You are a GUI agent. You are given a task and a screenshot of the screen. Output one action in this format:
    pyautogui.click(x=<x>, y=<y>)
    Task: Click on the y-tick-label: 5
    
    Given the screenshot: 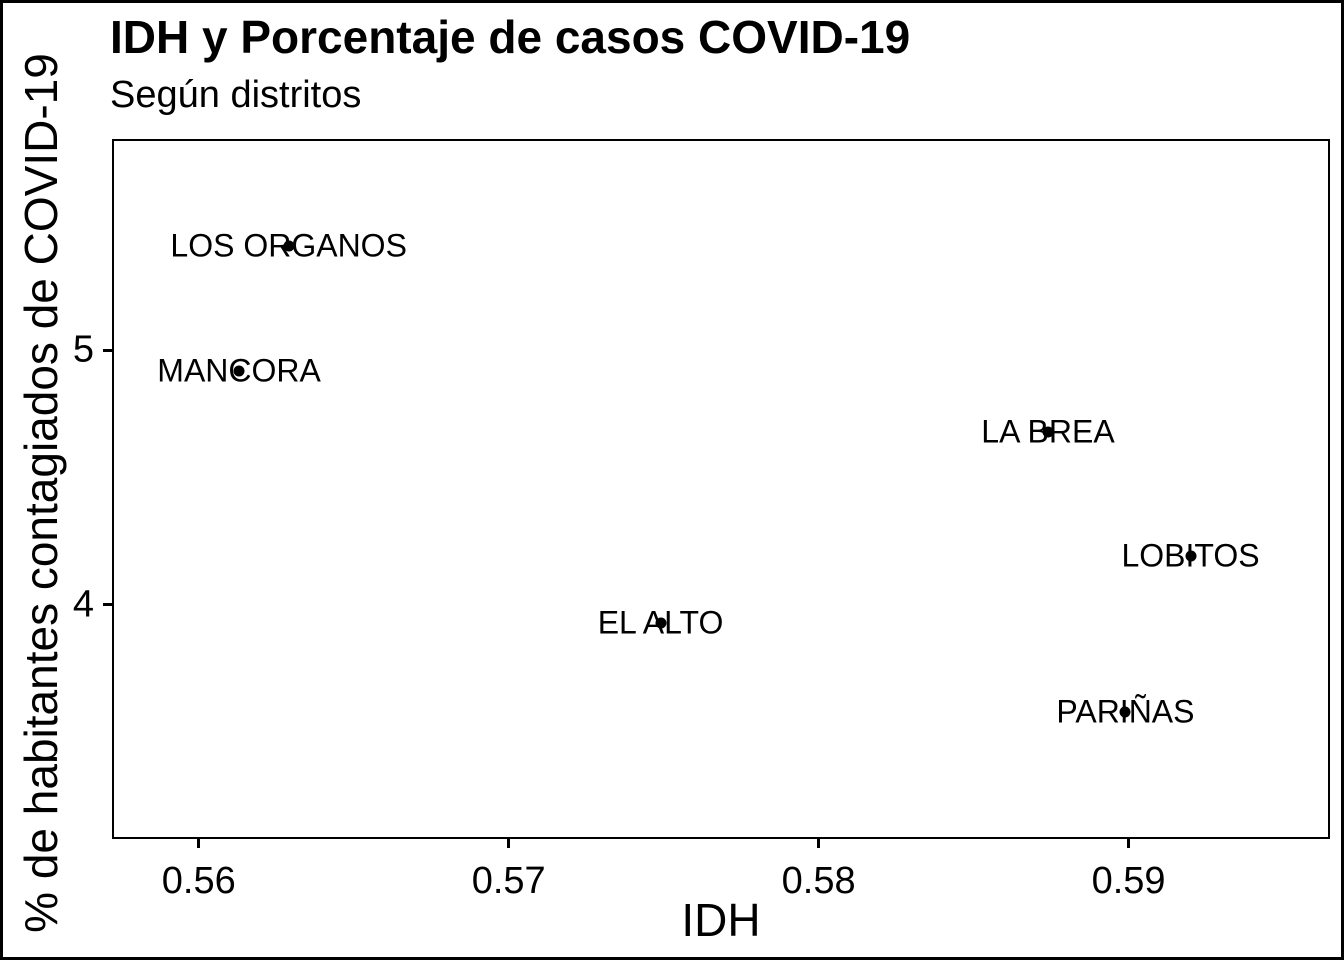 What is the action you would take?
    pyautogui.click(x=83, y=349)
    